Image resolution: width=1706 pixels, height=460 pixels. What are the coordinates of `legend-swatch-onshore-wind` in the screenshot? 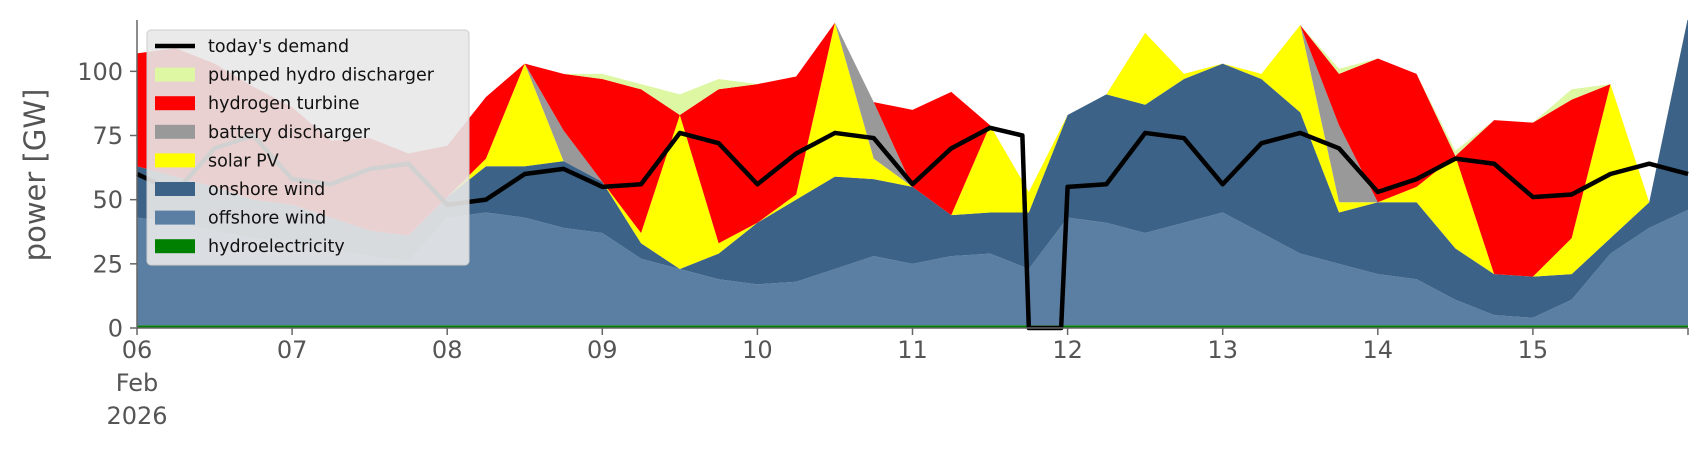 It's located at (175, 189).